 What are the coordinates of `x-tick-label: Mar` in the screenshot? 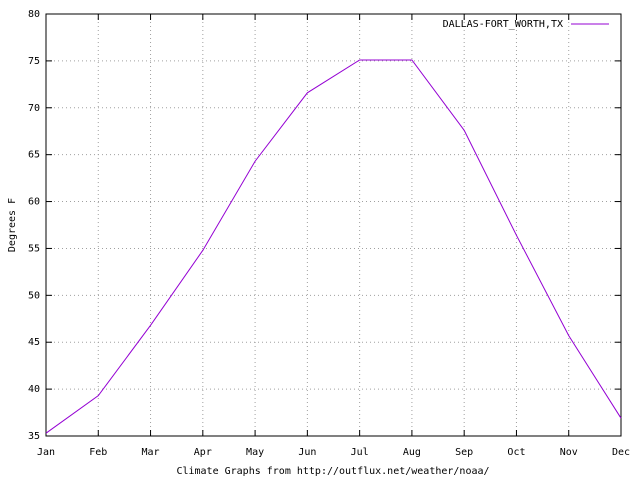 It's located at (151, 452).